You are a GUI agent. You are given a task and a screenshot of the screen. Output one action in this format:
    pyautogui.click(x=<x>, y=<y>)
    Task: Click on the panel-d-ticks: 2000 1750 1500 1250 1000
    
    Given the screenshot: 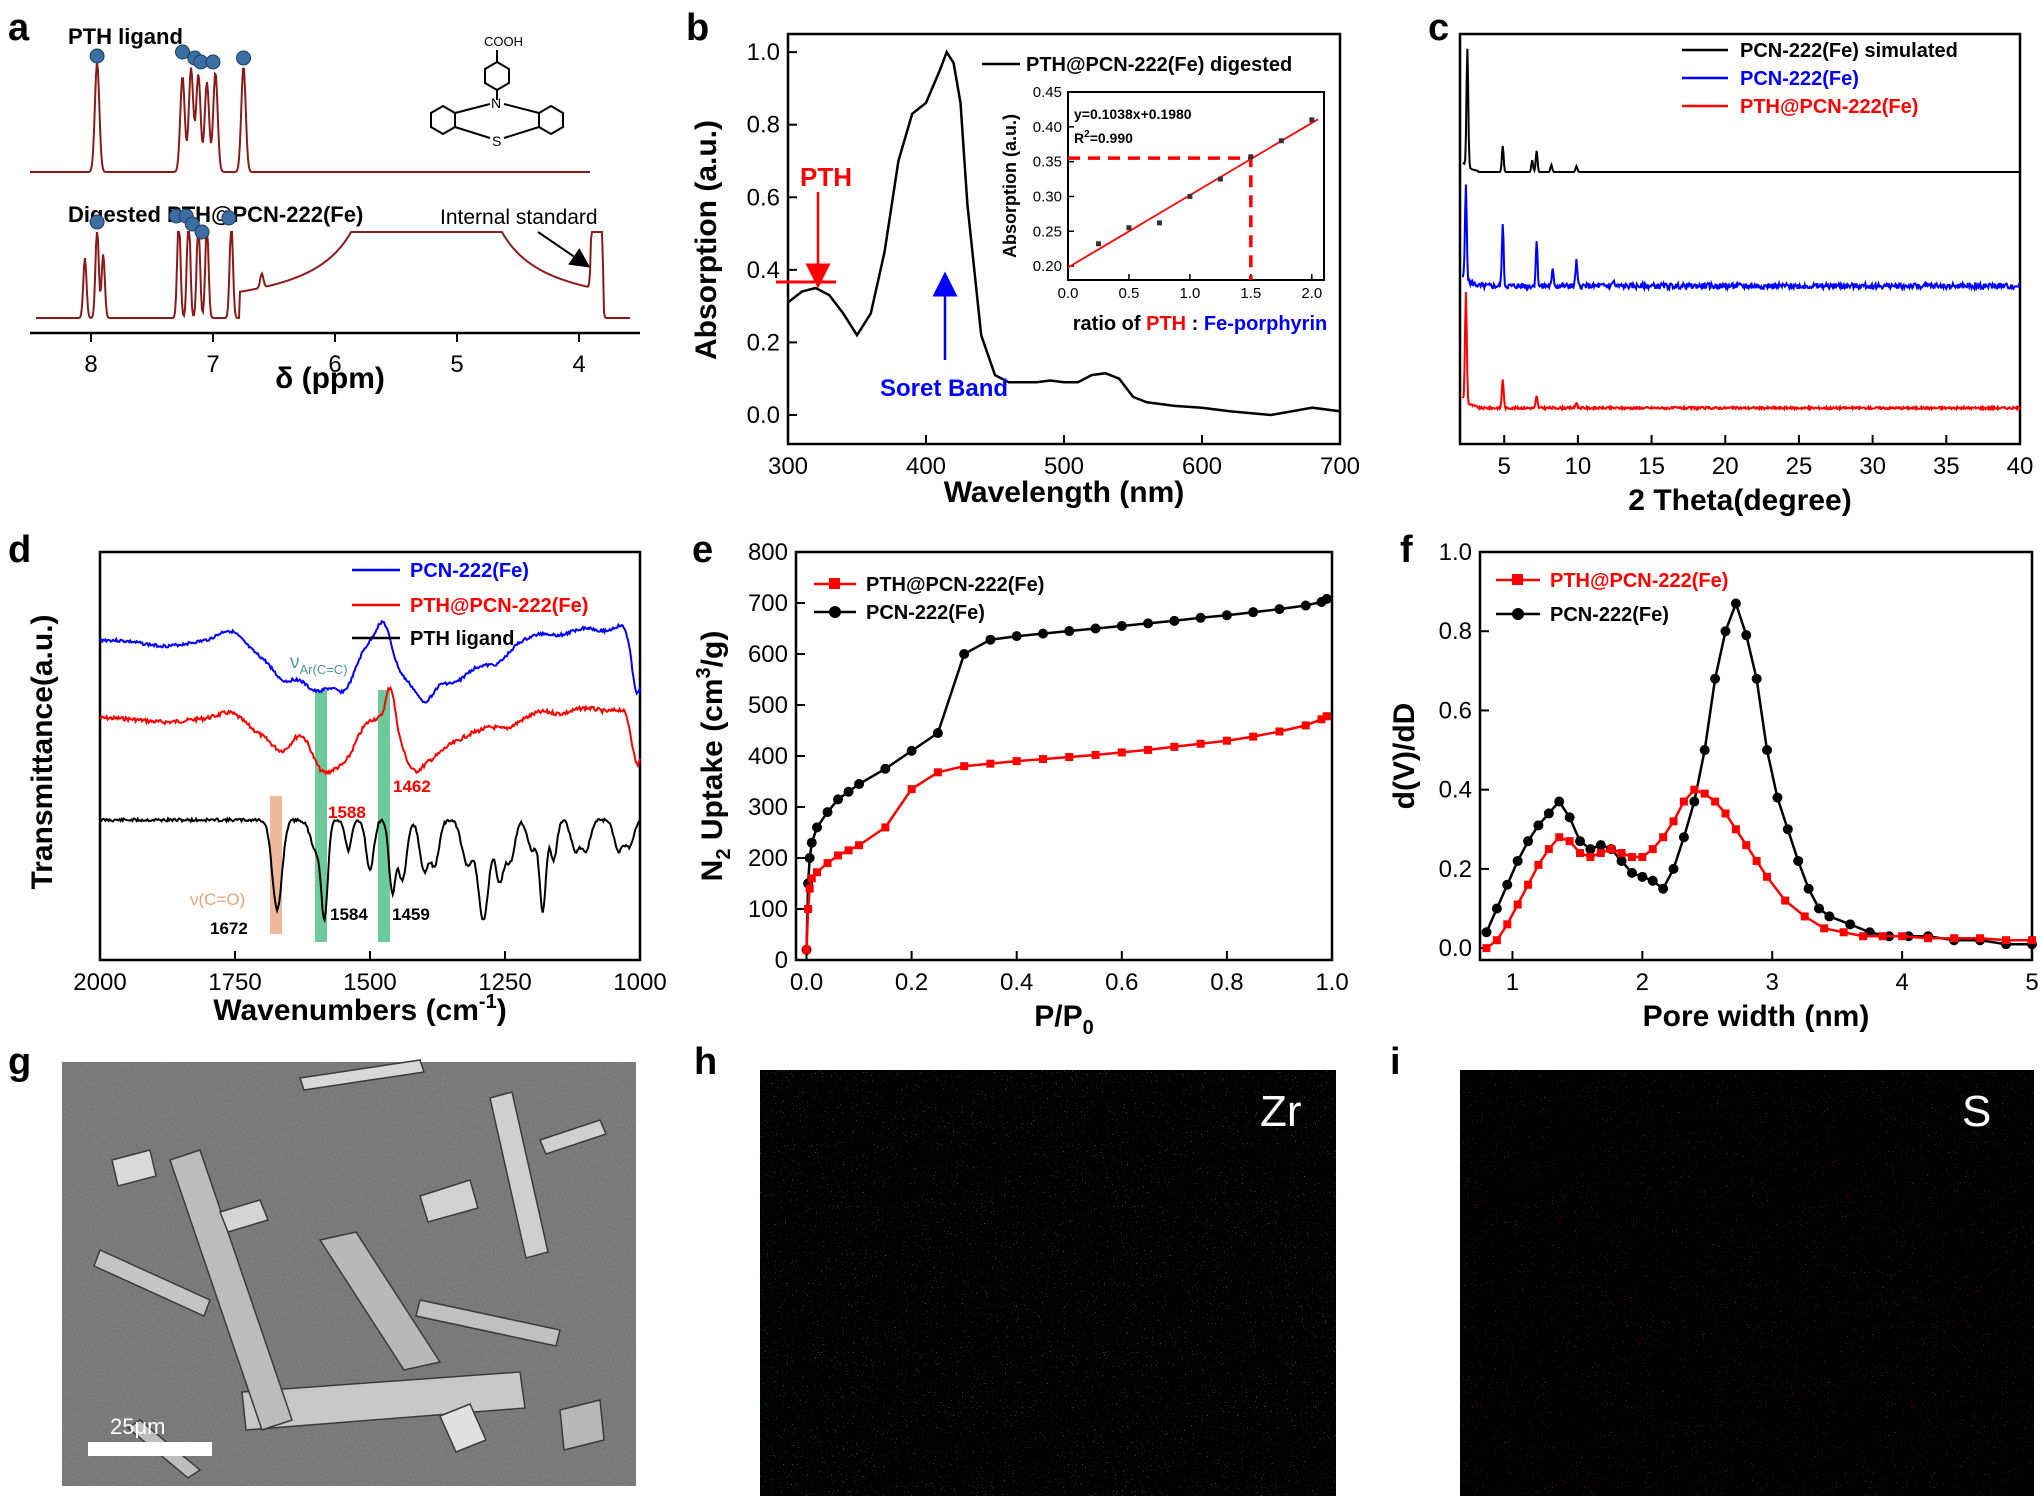 What is the action you would take?
    pyautogui.click(x=370, y=973)
    